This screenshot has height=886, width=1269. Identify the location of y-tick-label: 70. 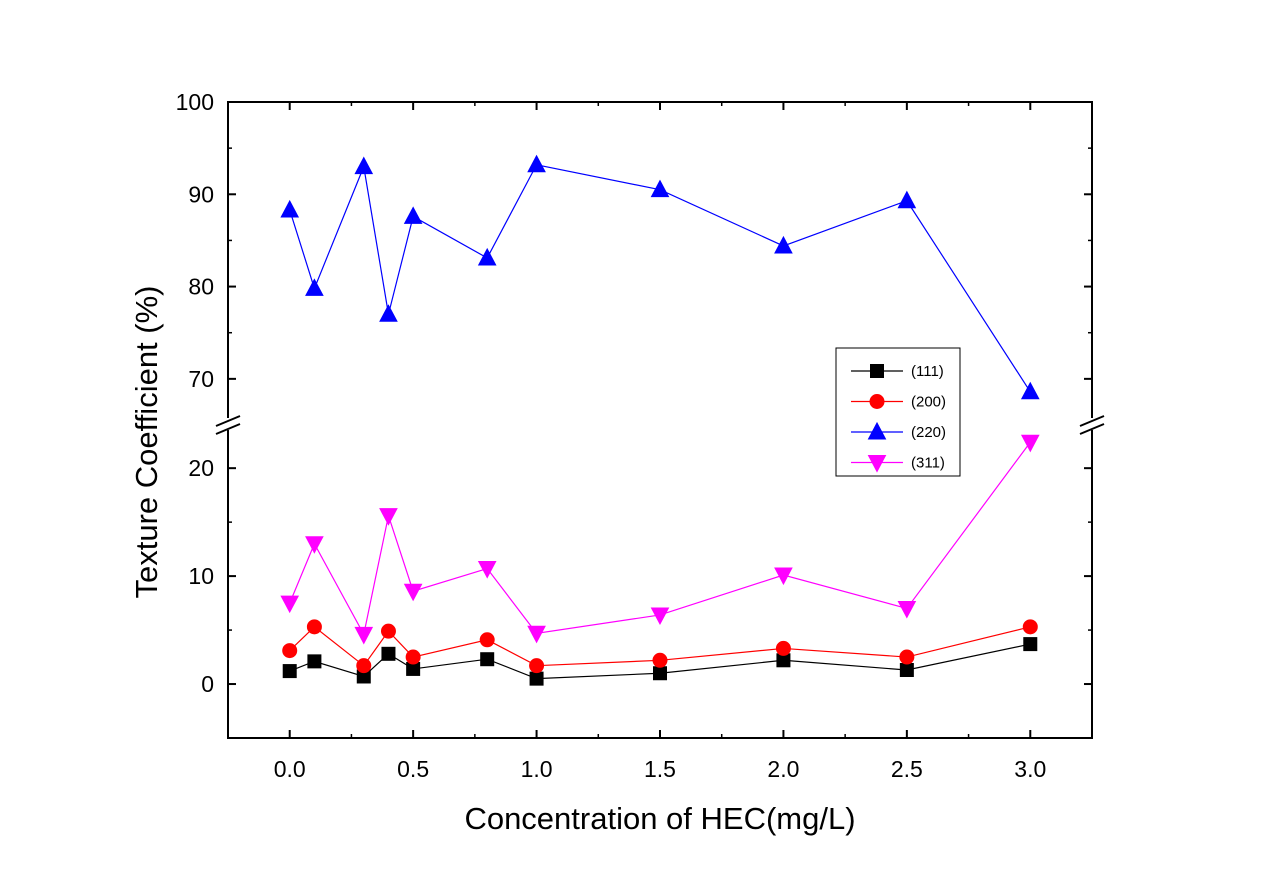
(201, 379).